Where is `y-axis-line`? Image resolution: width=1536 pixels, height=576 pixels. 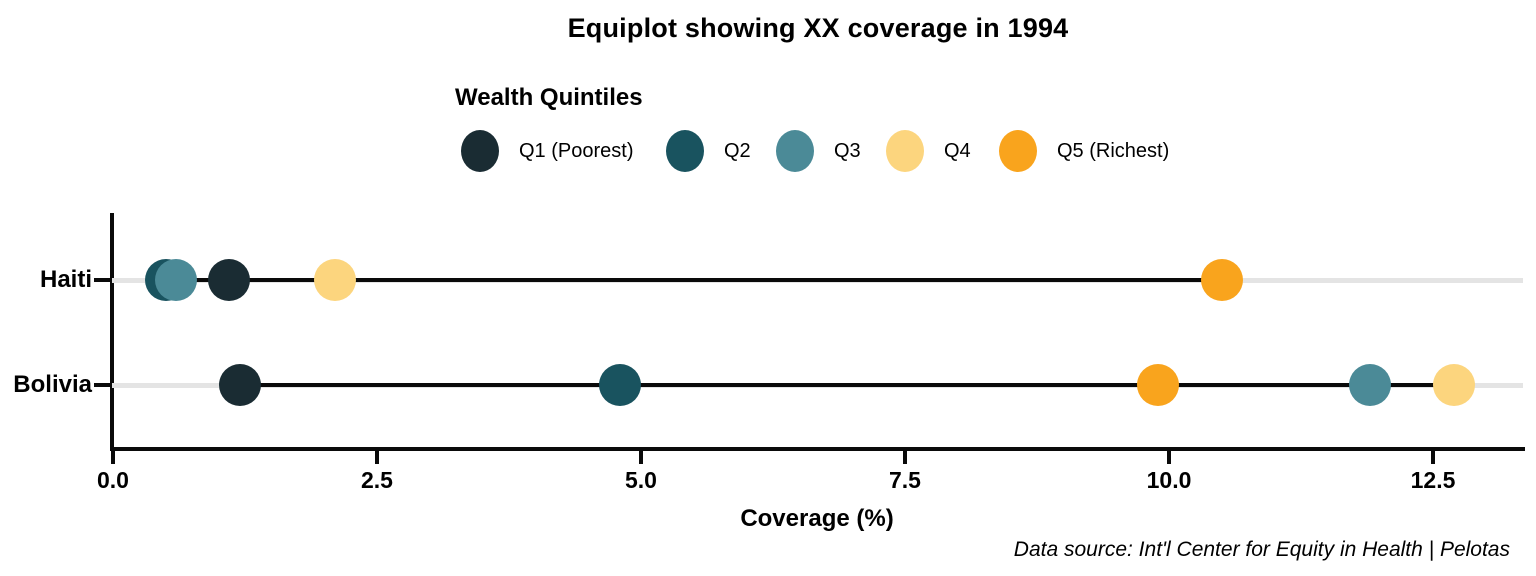 y-axis-line is located at coordinates (112, 332).